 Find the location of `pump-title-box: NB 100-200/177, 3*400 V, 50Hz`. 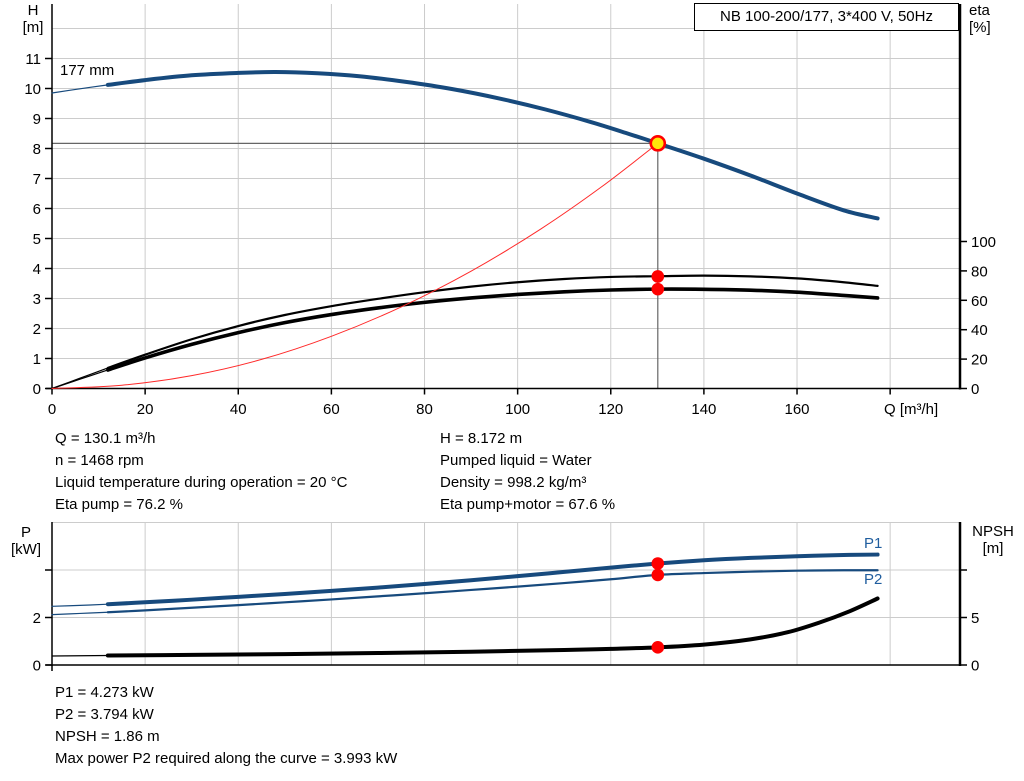

pump-title-box: NB 100-200/177, 3*400 V, 50Hz is located at coordinates (826, 17).